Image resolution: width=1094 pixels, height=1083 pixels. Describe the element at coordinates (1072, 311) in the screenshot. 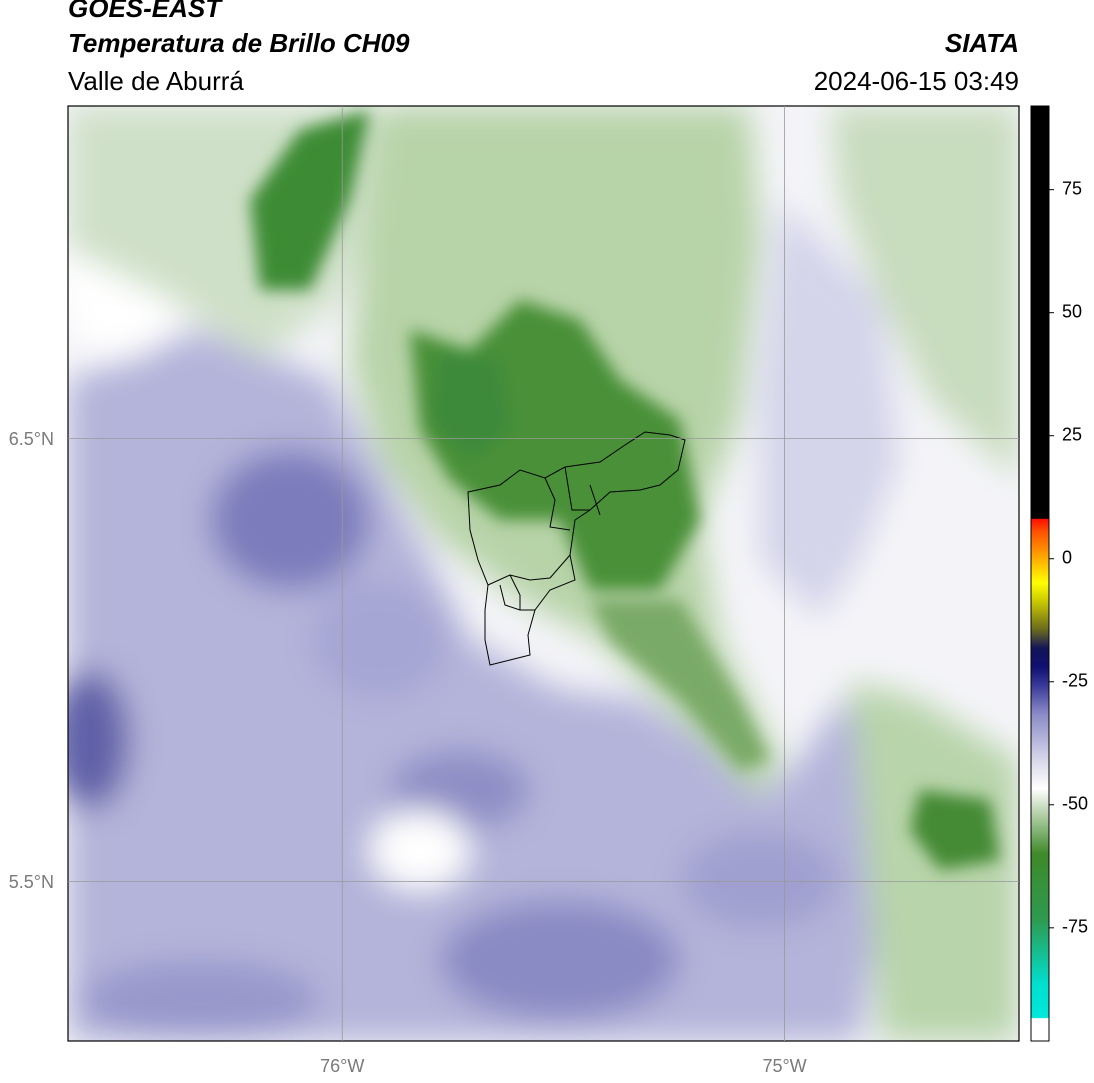

I see `colorbar-tick-label: 50` at that location.